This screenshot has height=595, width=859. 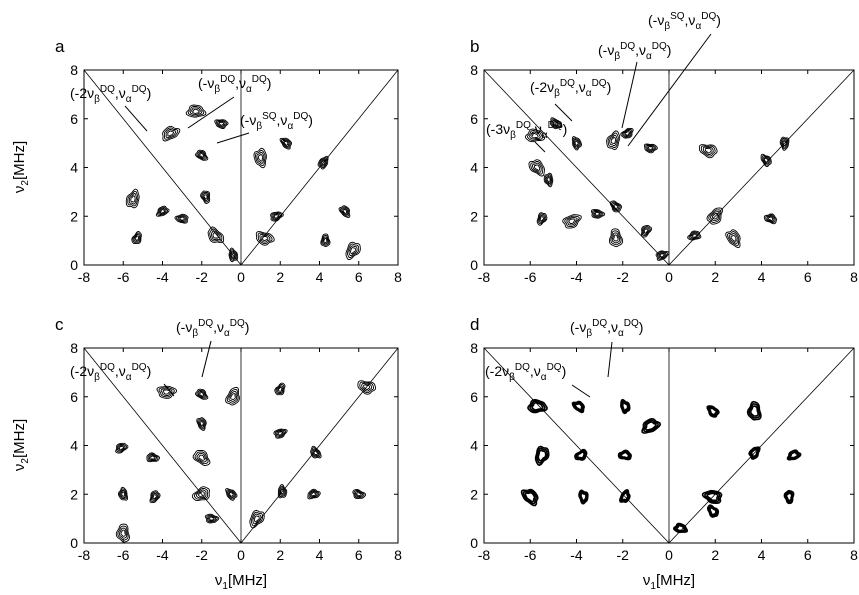 What do you see at coordinates (110, 94) in the screenshot?
I see `annotation-a-0: (-2νβDQ,ναDQ)` at bounding box center [110, 94].